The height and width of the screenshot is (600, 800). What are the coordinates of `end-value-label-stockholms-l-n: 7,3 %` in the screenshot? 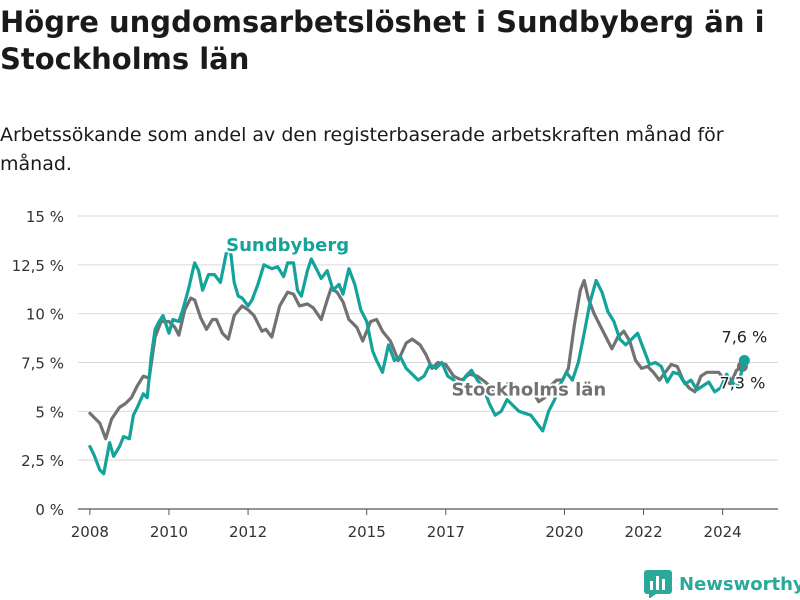 It's located at (743, 382).